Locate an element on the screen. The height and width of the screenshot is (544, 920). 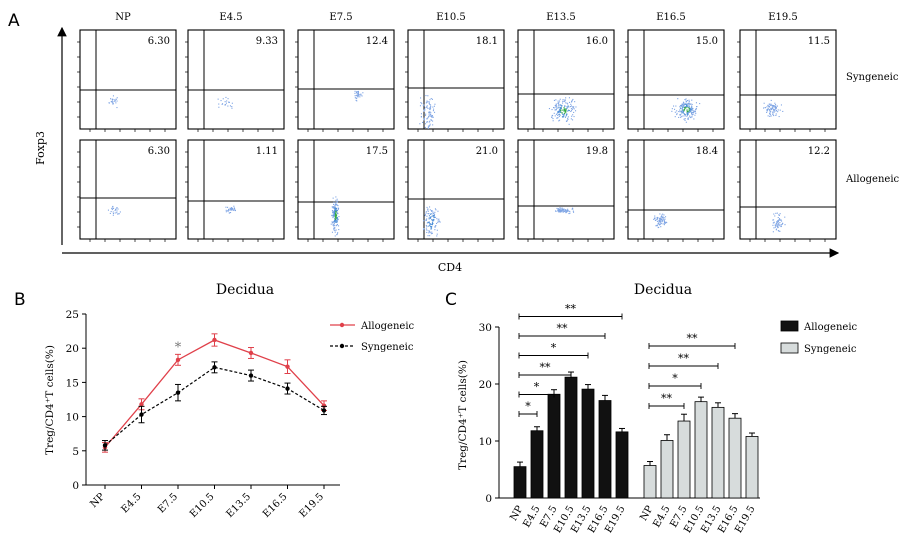
significance-bracket: * is located at coordinates (675, 380).